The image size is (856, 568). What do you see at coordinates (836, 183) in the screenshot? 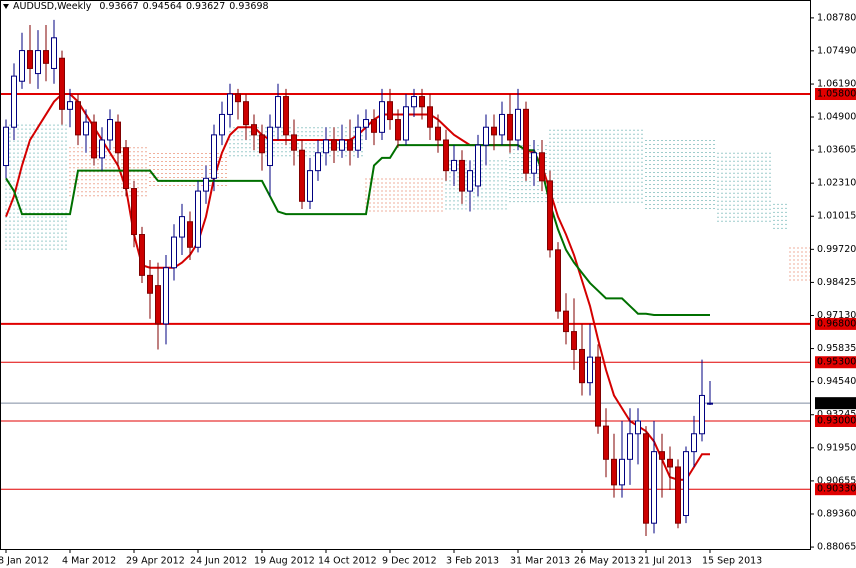
I see `y-tick-label: 1.02310` at bounding box center [836, 183].